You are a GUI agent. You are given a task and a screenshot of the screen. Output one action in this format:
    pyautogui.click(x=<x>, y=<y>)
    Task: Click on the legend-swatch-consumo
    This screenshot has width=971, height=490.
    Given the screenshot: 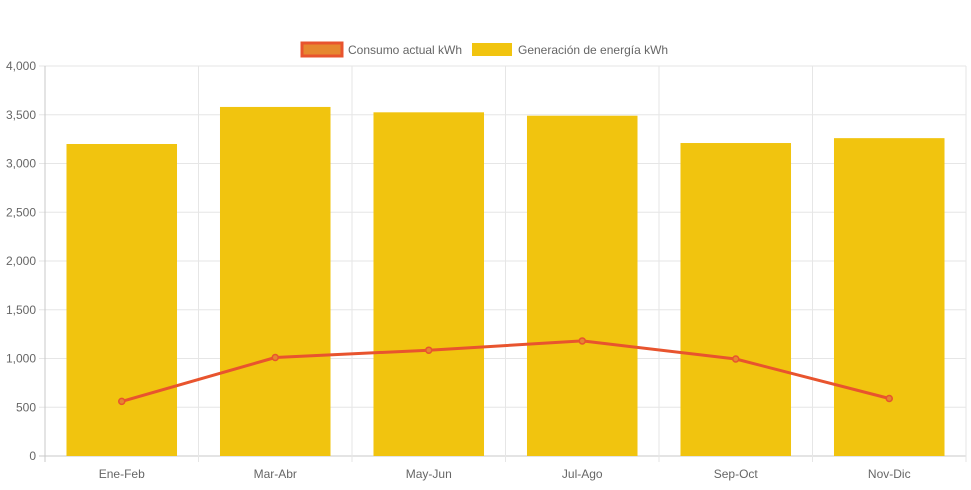 What is the action you would take?
    pyautogui.click(x=322, y=49)
    